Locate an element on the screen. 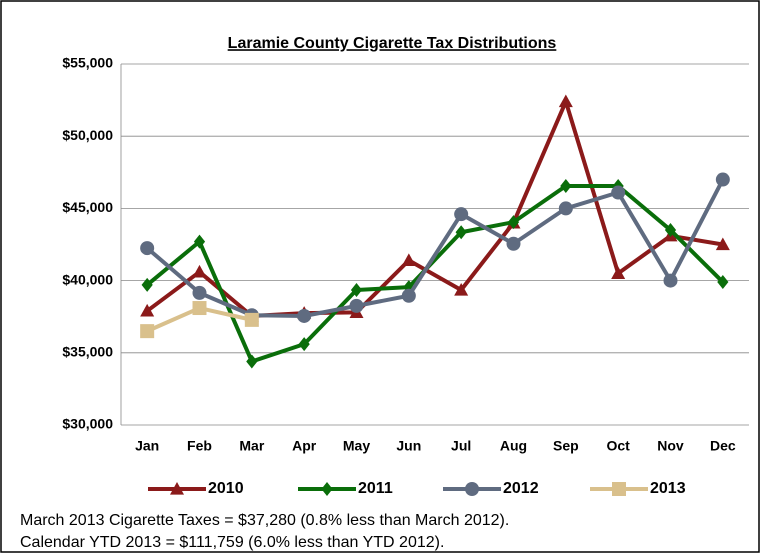 The height and width of the screenshot is (554, 761). x-tick-label: Sep is located at coordinates (566, 446).